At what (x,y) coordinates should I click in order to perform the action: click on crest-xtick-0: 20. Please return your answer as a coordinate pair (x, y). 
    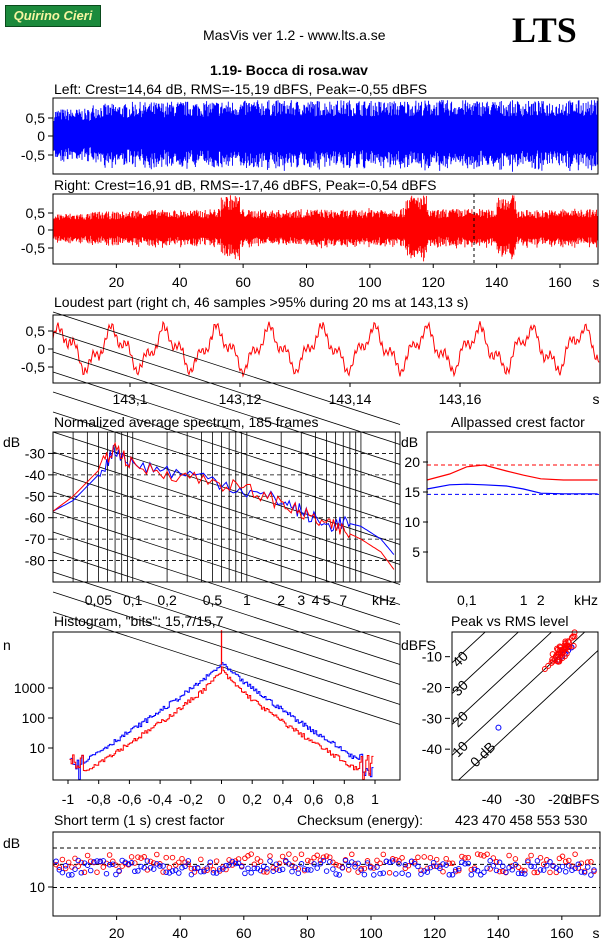
    Looking at the image, I should click on (117, 933).